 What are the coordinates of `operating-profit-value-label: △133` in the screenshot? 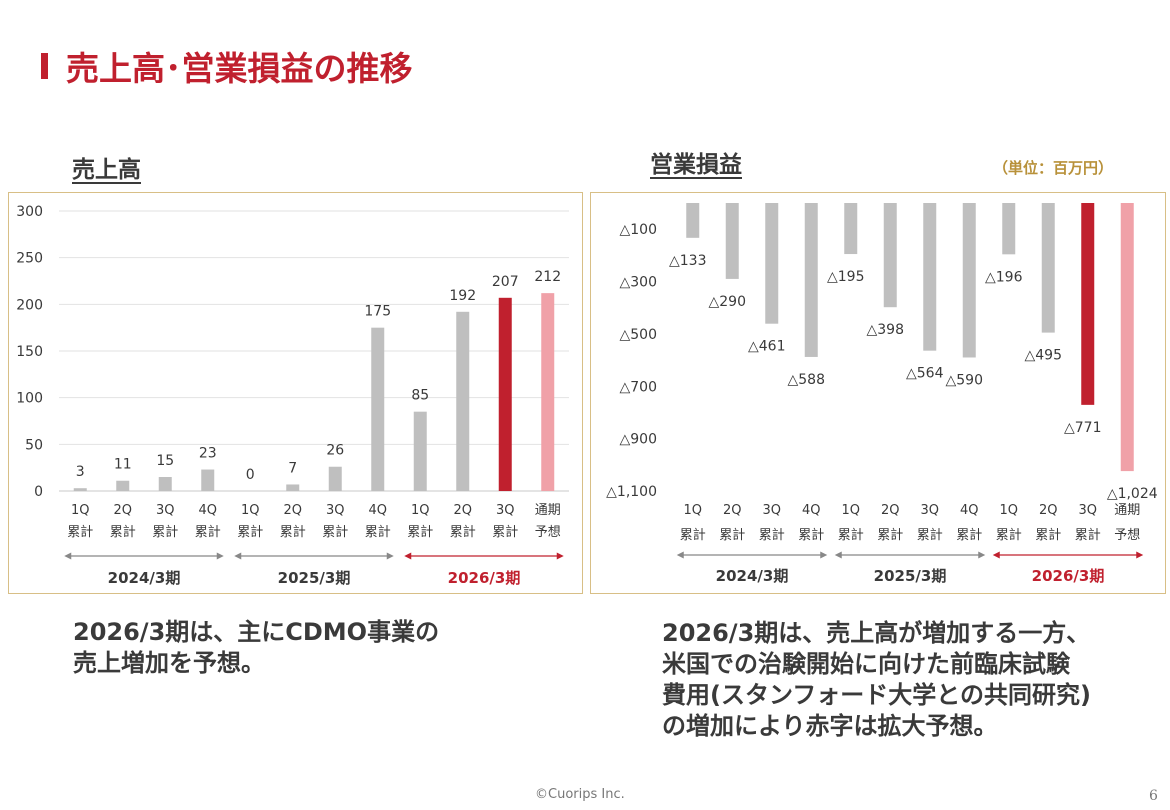 It's located at (688, 261).